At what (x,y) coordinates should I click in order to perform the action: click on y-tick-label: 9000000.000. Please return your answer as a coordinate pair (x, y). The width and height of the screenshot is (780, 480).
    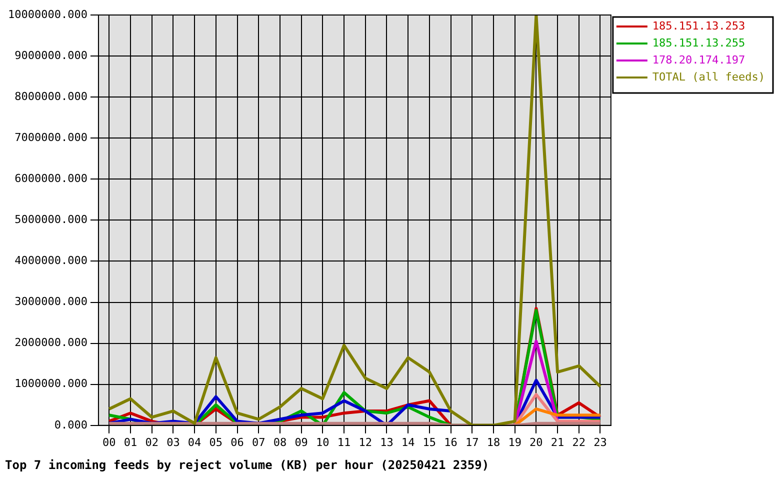
    Looking at the image, I should click on (51, 55).